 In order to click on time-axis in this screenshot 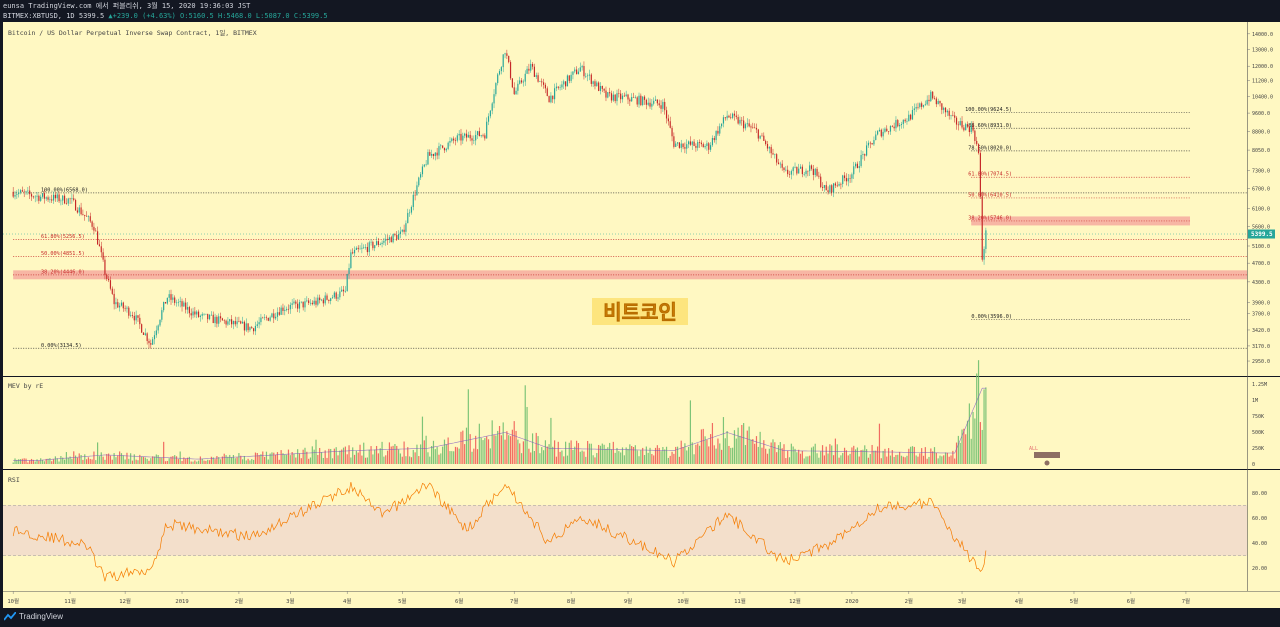, I will do `click(641, 599)`.